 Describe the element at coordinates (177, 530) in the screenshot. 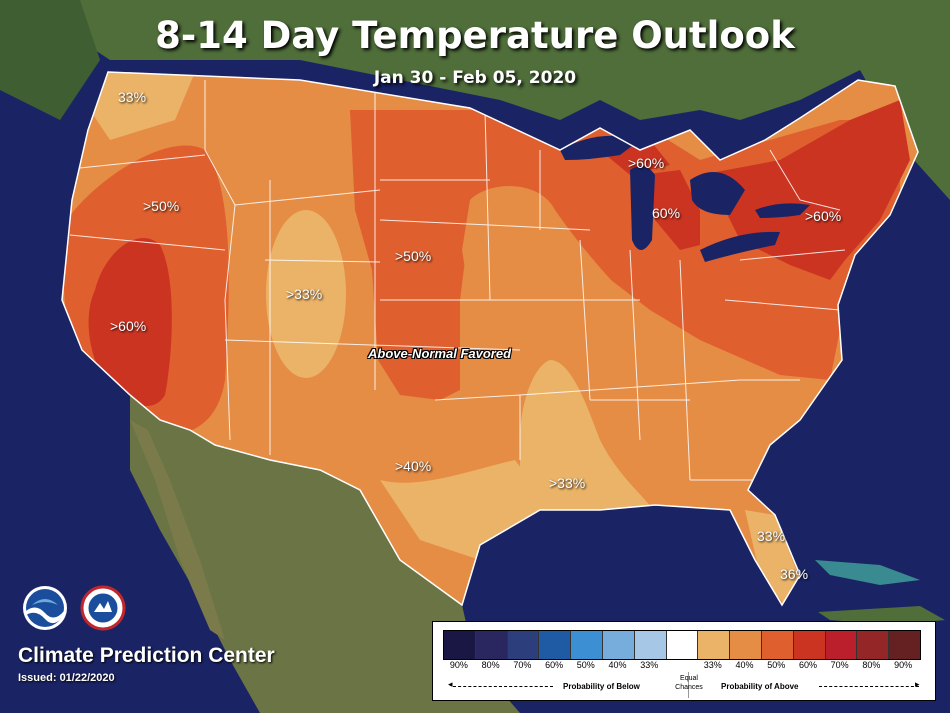

I see `baja-peninsula` at that location.